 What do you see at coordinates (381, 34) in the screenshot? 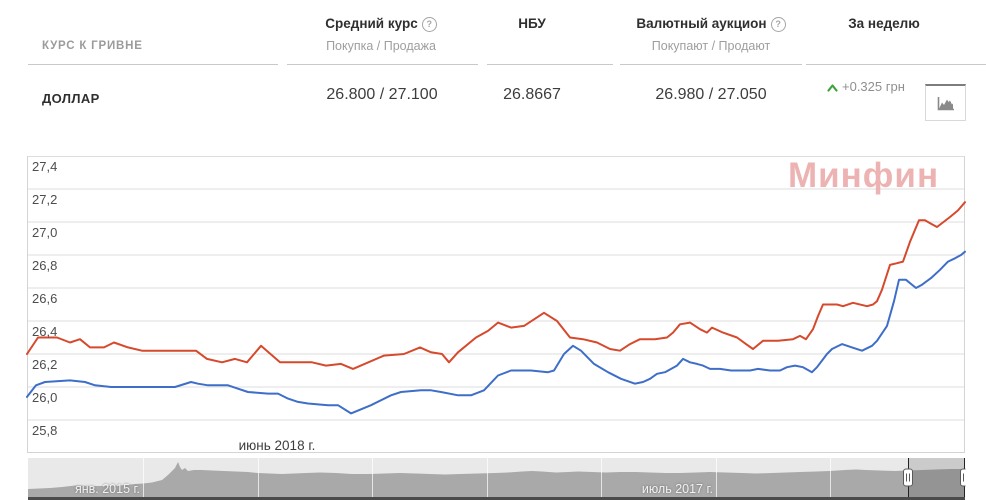
I see `column-header-avg: Средний курс? Покупка / Продажа` at bounding box center [381, 34].